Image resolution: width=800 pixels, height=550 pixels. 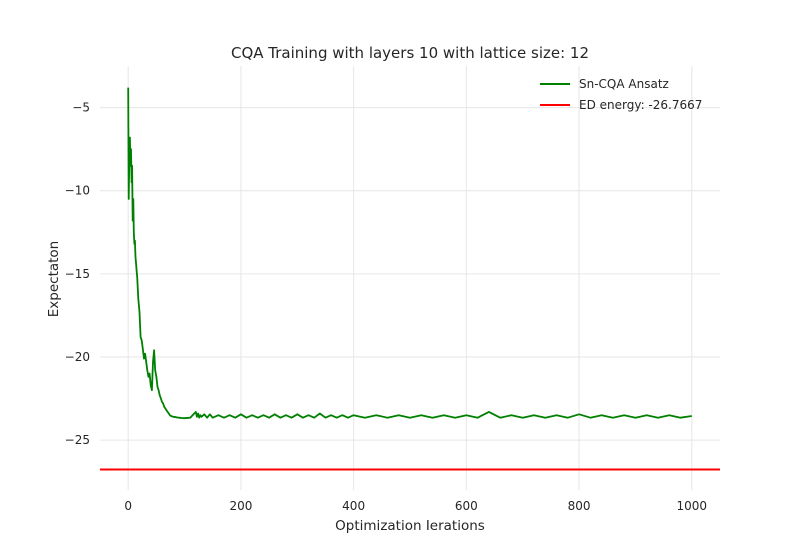 What do you see at coordinates (410, 526) in the screenshot?
I see `x-axis-label: Optimization Ierations` at bounding box center [410, 526].